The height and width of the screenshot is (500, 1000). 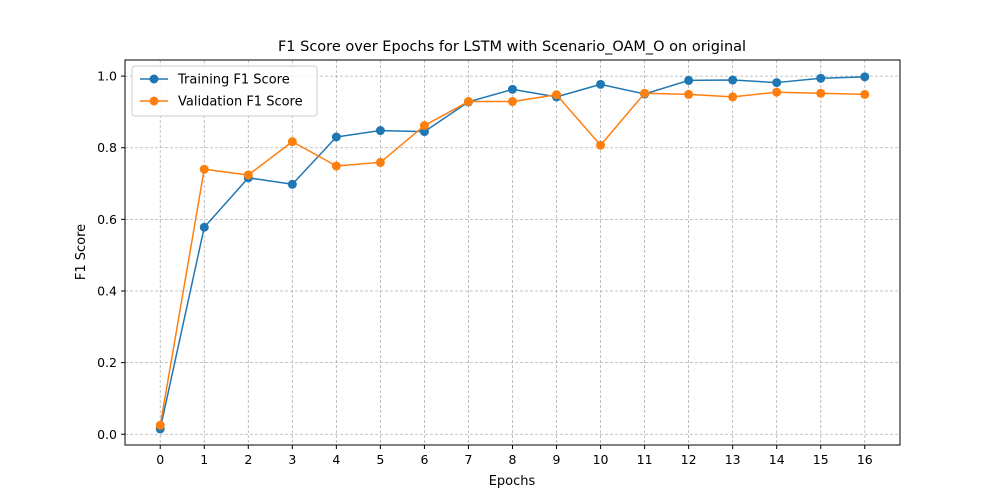 What do you see at coordinates (513, 459) in the screenshot?
I see `x-tick-label: 8` at bounding box center [513, 459].